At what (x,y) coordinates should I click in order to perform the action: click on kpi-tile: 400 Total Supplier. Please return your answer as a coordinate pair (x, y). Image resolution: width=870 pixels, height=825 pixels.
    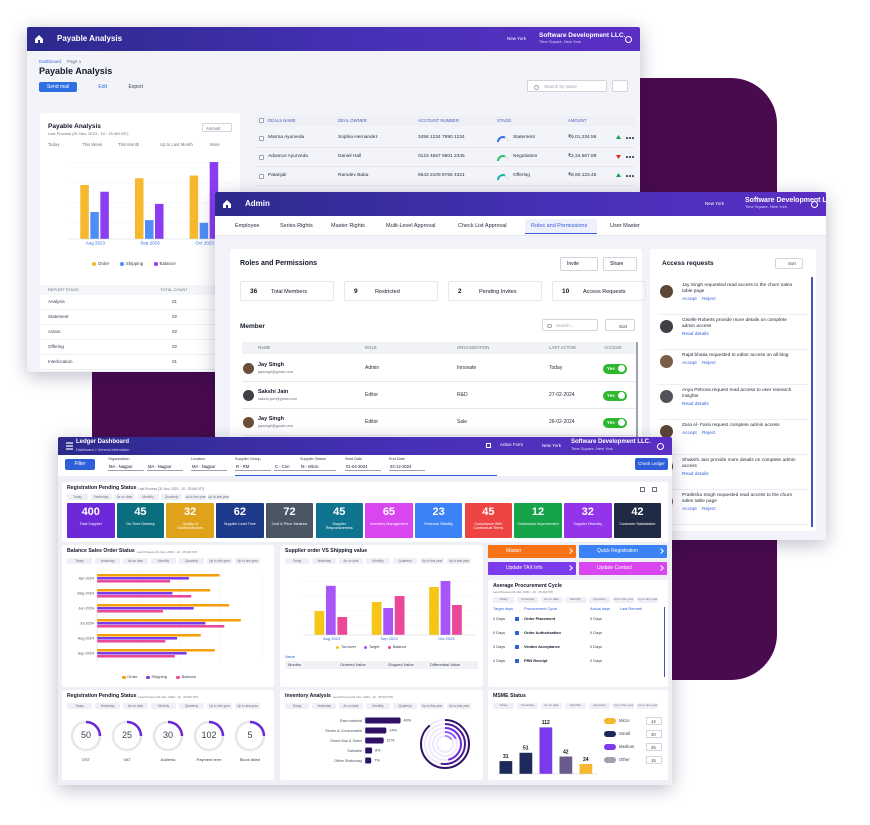
    Looking at the image, I should click on (91, 520).